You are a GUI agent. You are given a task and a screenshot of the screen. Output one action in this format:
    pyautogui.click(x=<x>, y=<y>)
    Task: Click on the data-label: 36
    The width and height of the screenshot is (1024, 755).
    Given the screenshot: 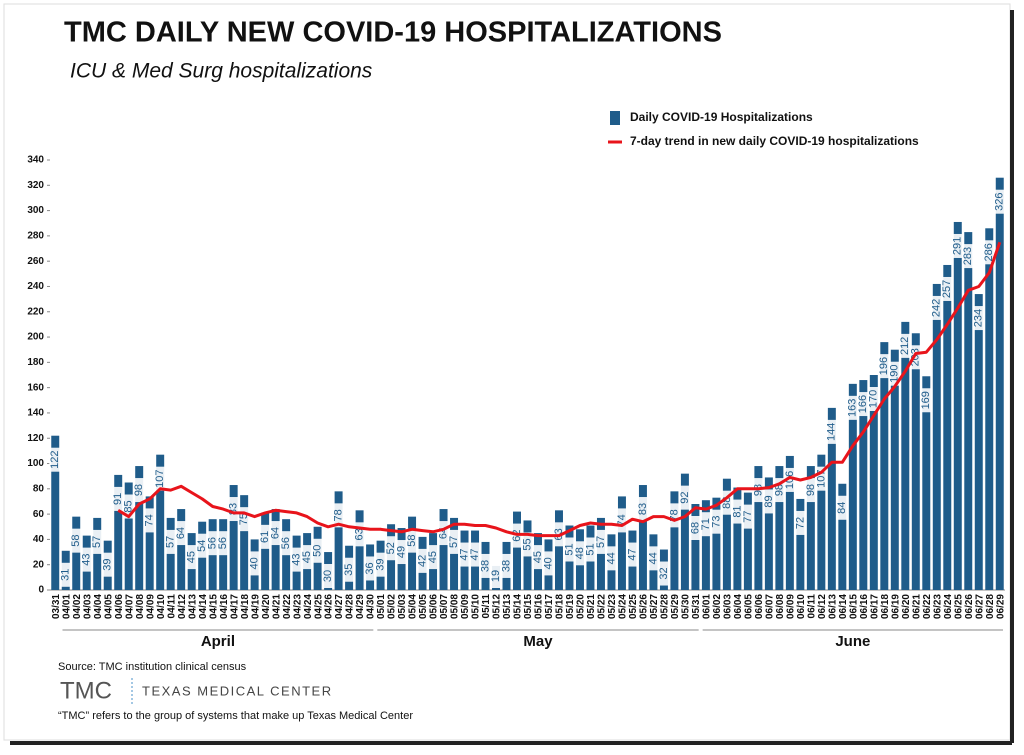 What is the action you would take?
    pyautogui.click(x=370, y=568)
    